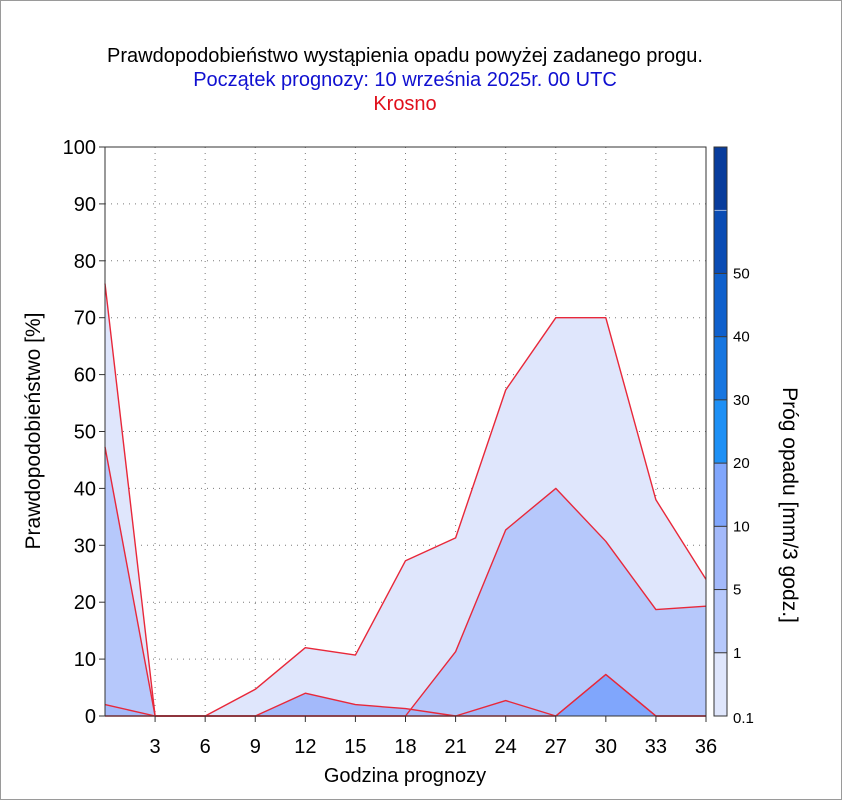 The height and width of the screenshot is (800, 842). Describe the element at coordinates (733, 436) in the screenshot. I see `colorbar: 0.1 1 5 10 20 30 40 50` at that location.